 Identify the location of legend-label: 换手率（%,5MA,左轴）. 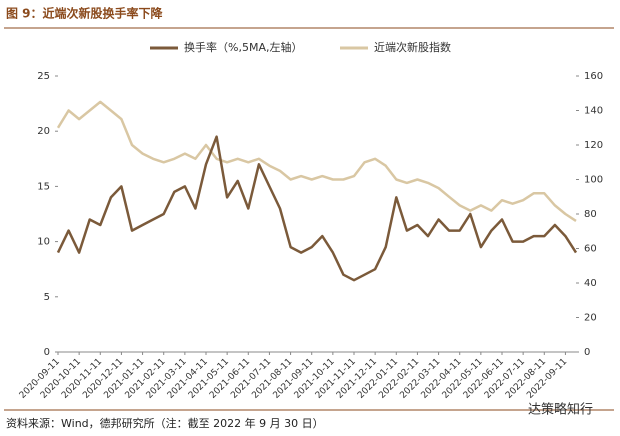
(243, 47).